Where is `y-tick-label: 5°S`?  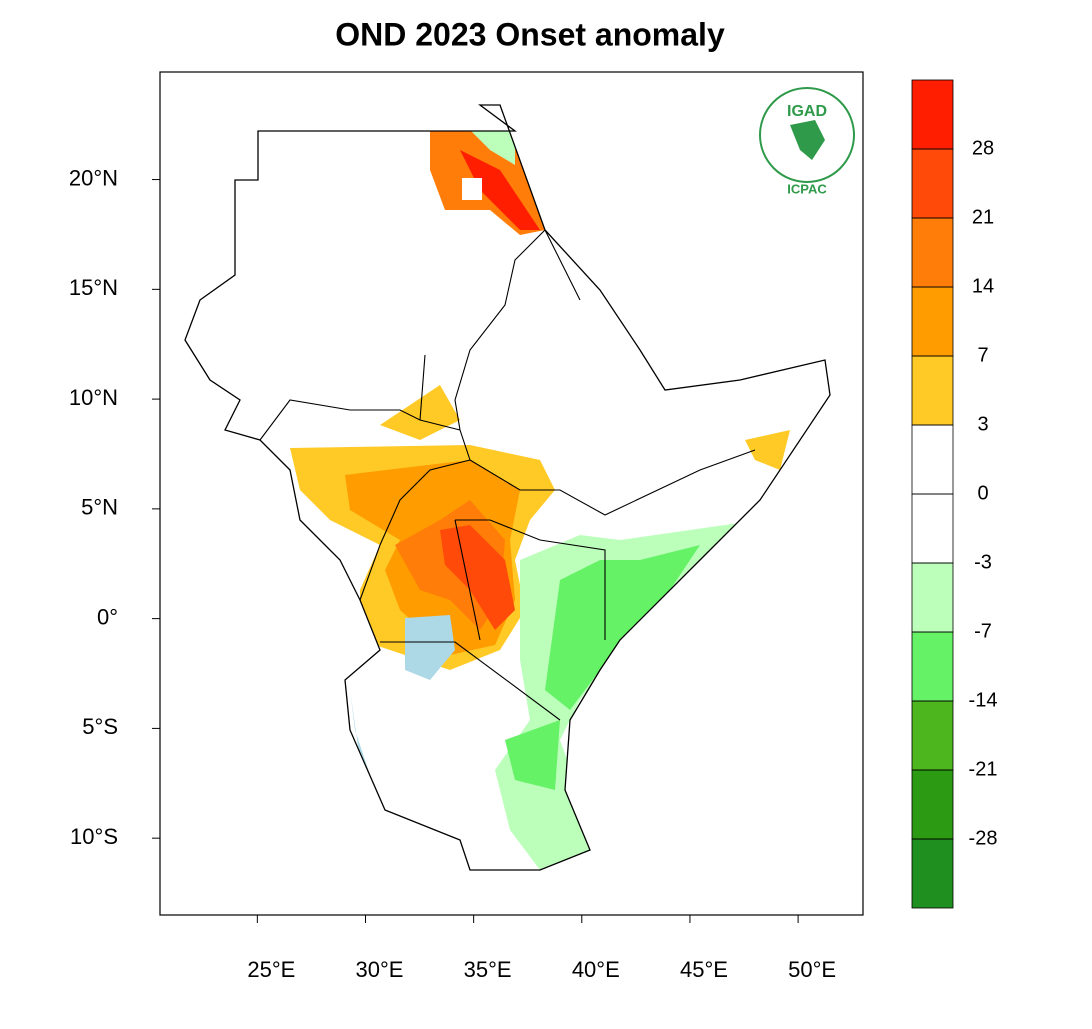
y-tick-label: 5°S is located at coordinates (100, 726).